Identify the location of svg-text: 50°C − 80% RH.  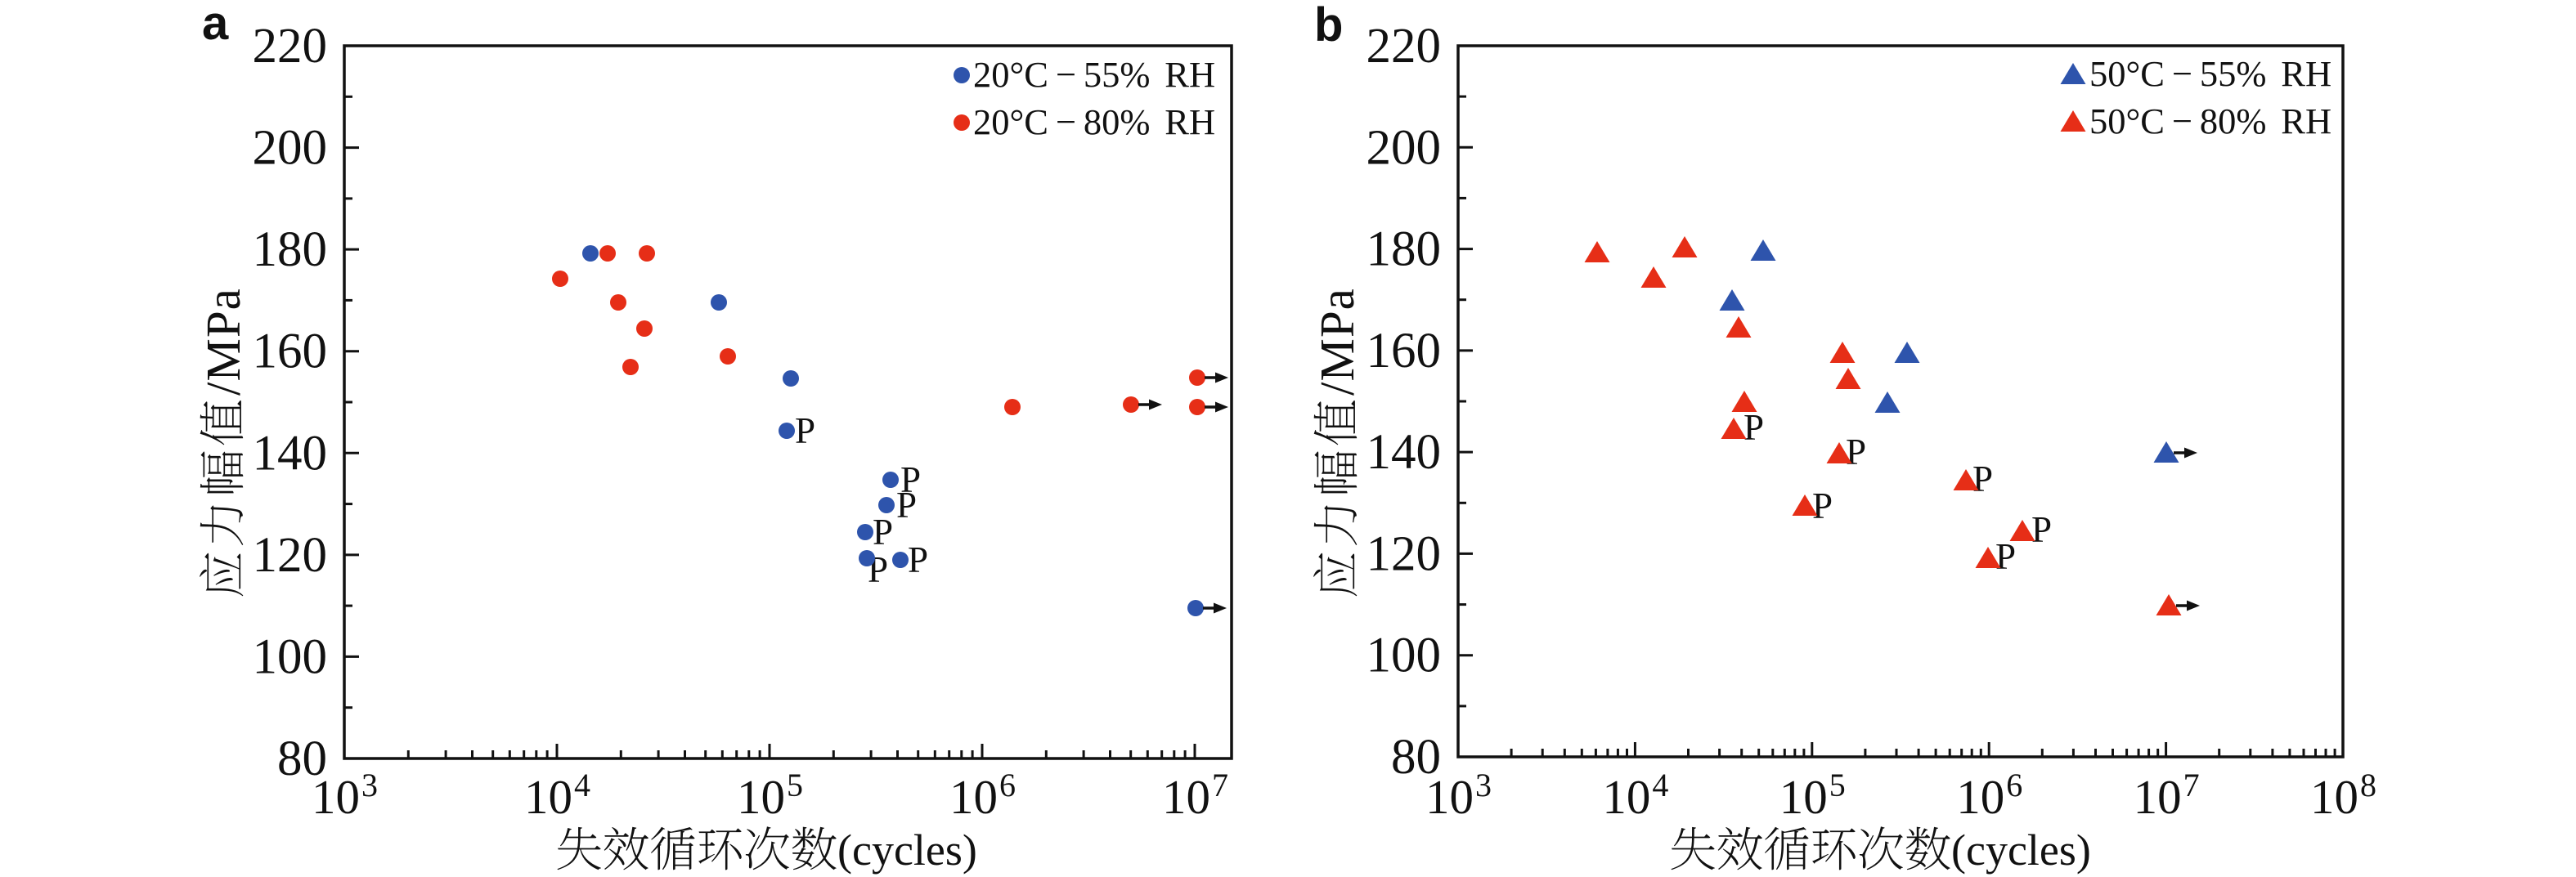
(2210, 121).